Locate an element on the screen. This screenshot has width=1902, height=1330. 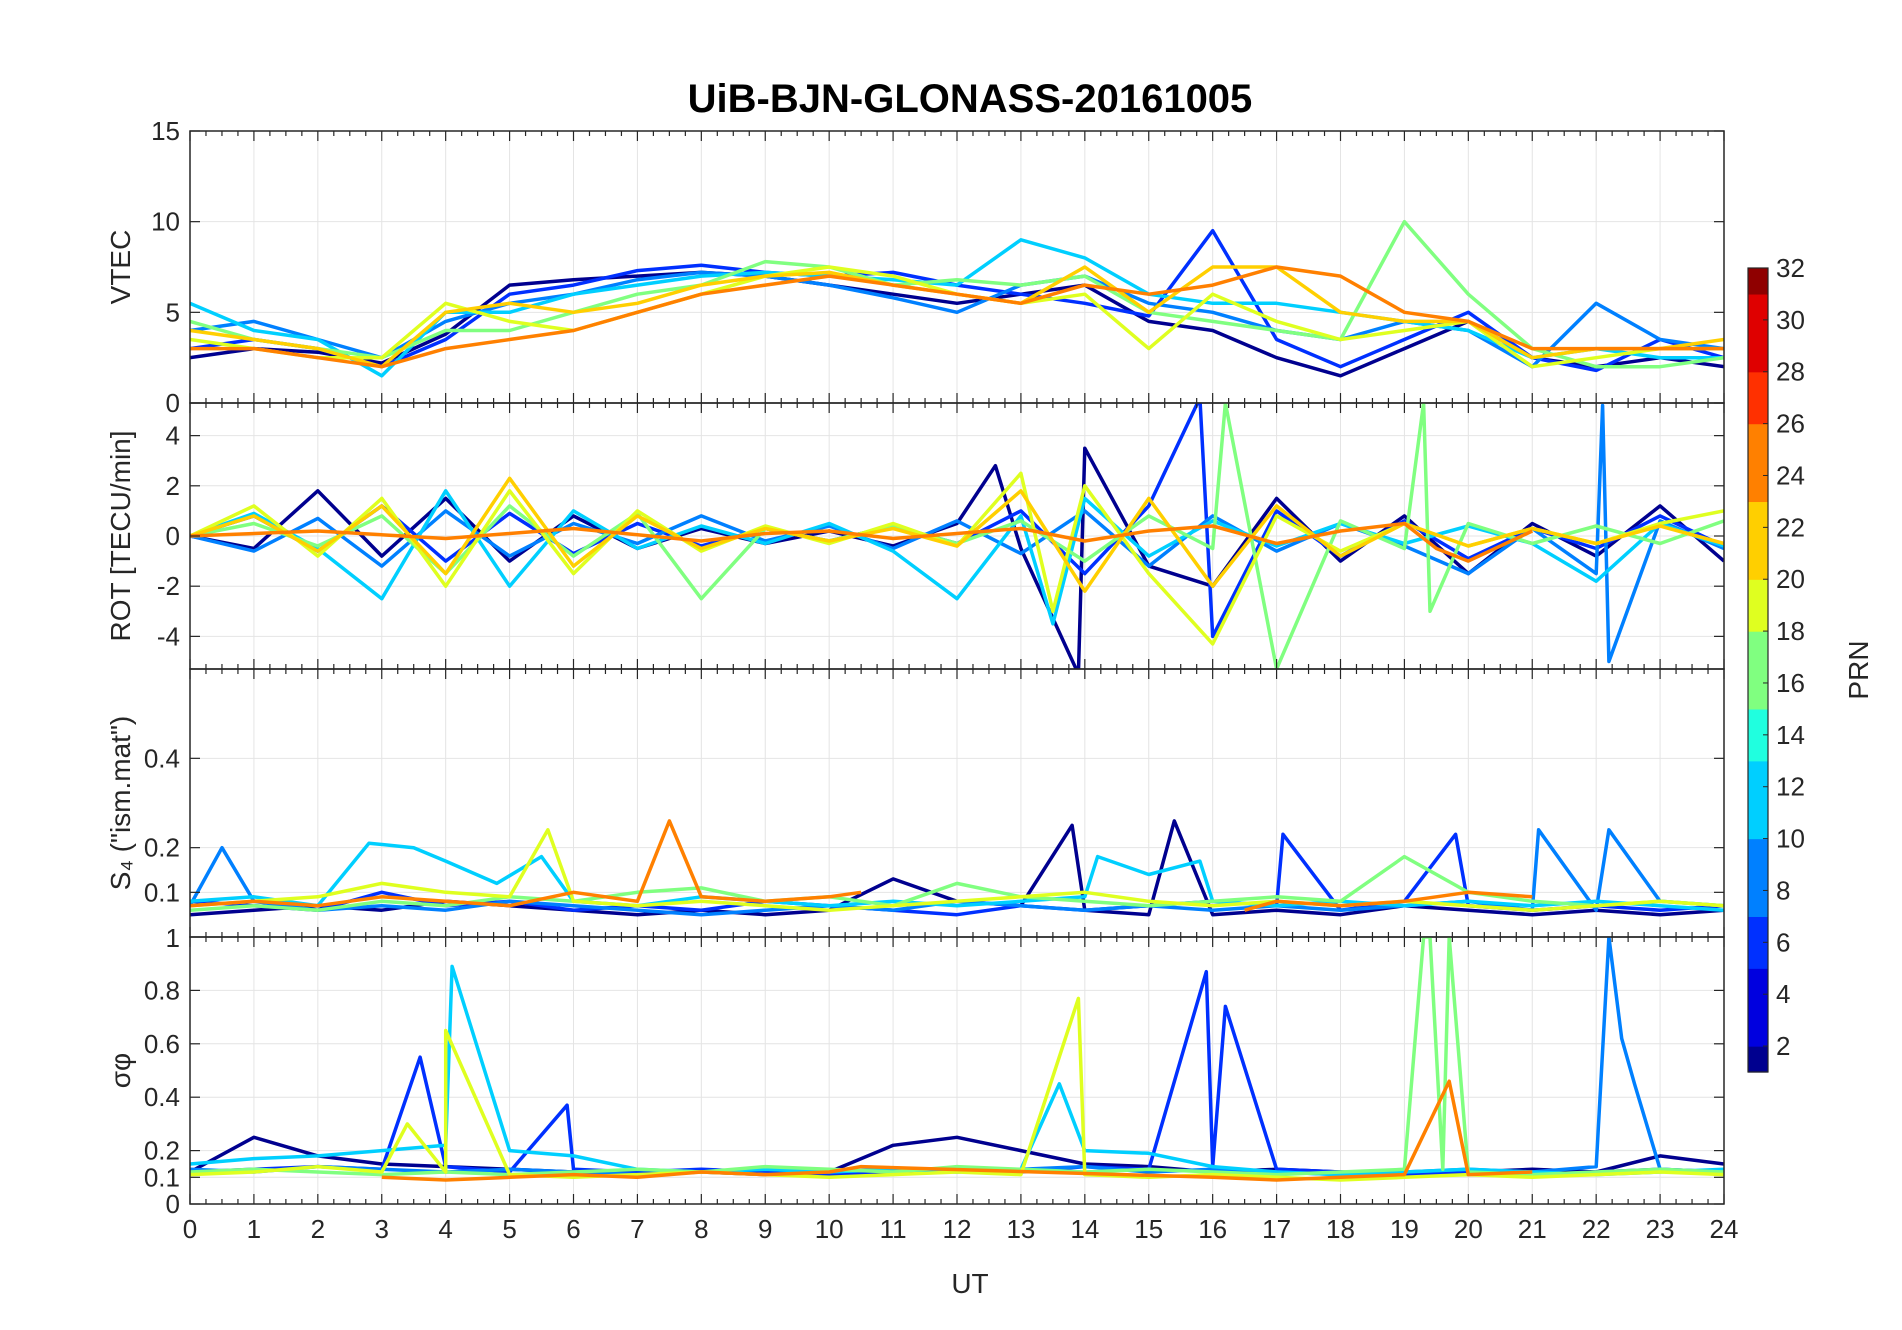
colorbar-tick-label: 10 is located at coordinates (1790, 839).